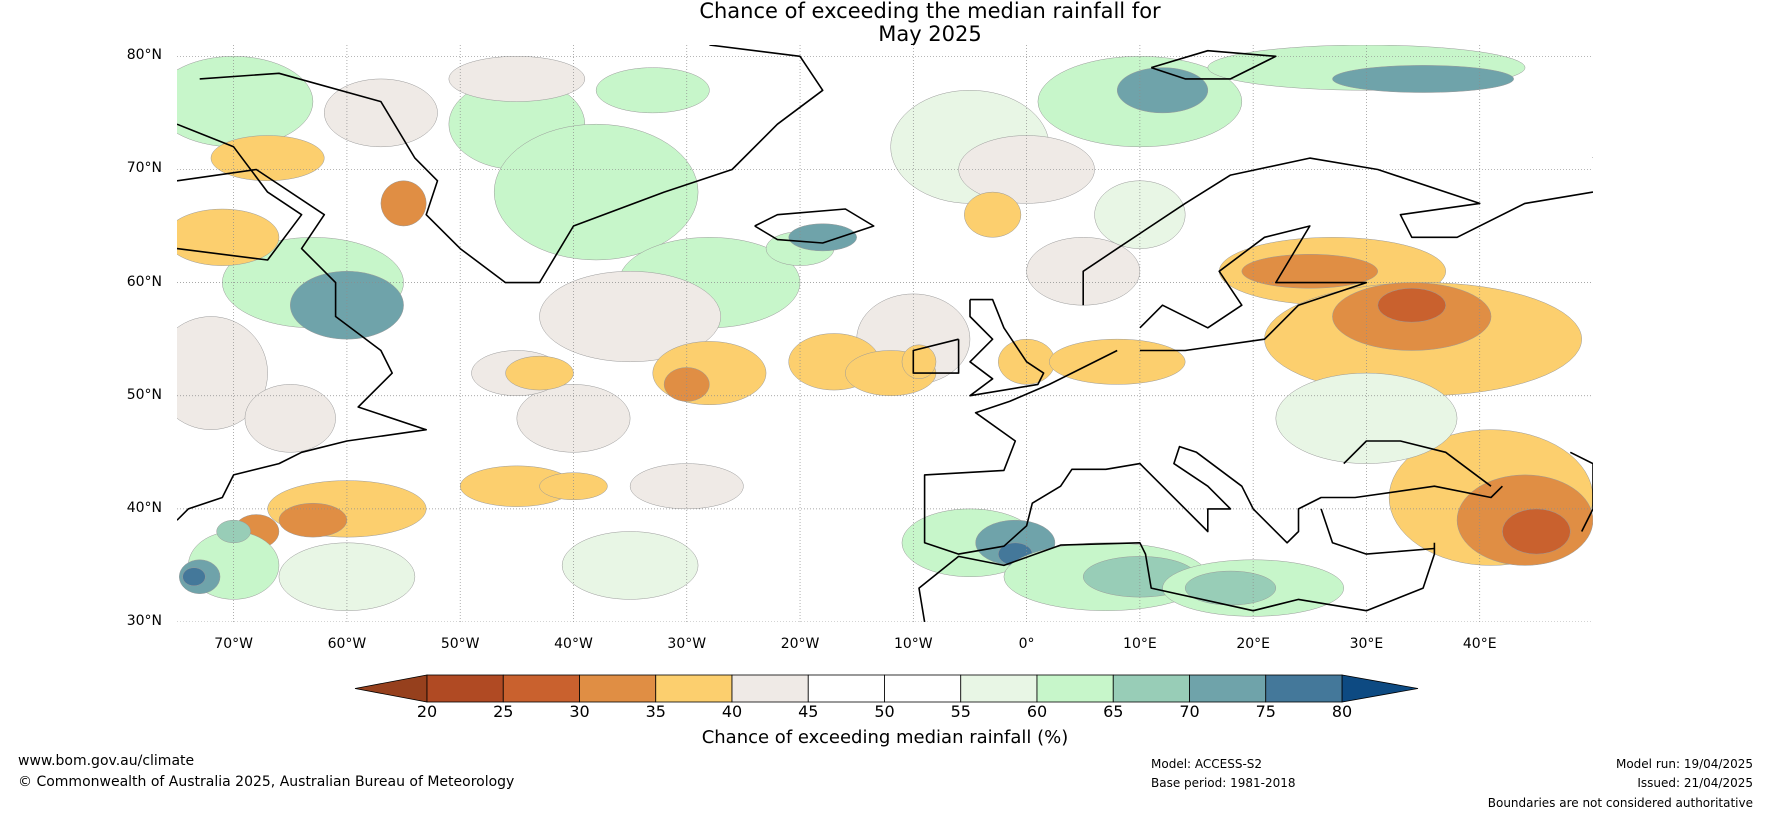 This screenshot has height=816, width=1770. What do you see at coordinates (240, 192) in the screenshot?
I see `baffin-coastline` at bounding box center [240, 192].